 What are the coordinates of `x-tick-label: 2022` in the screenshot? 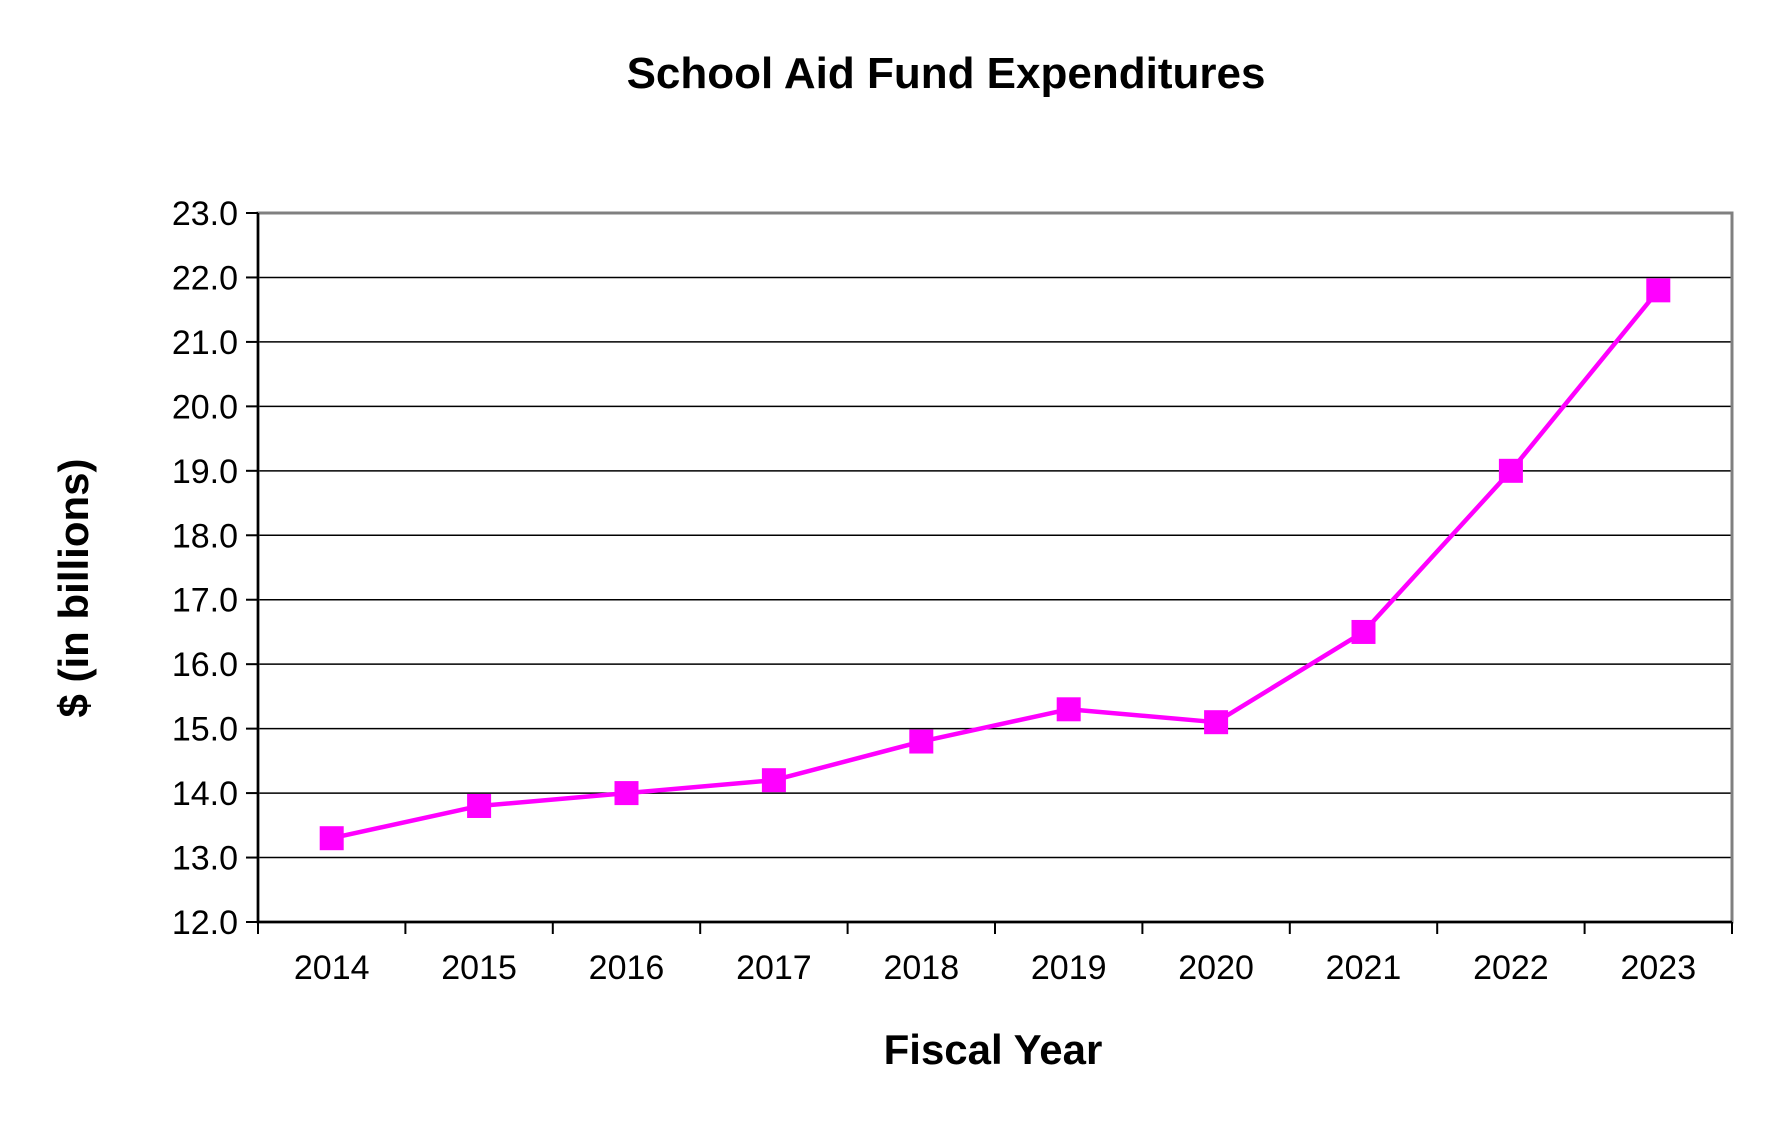 It's located at (1511, 968).